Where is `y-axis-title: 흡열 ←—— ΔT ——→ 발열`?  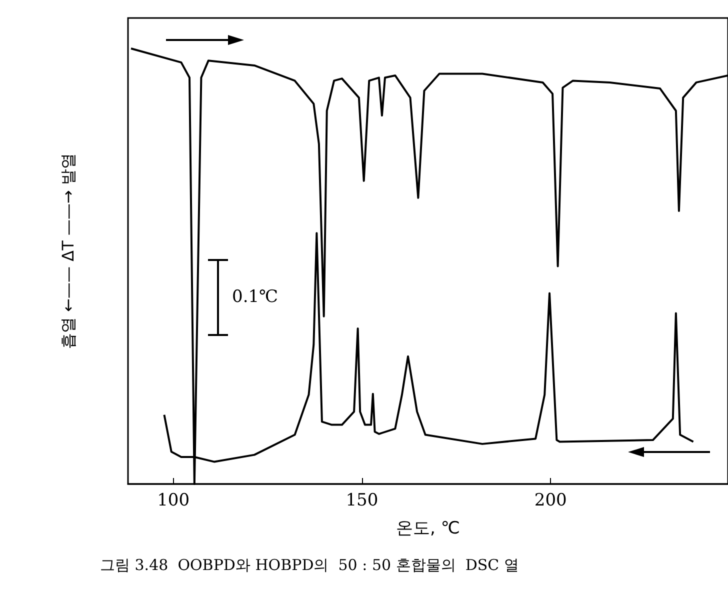
y-axis-title: 흡열 ←—— ΔT ——→ 발열 is located at coordinates (68, 251).